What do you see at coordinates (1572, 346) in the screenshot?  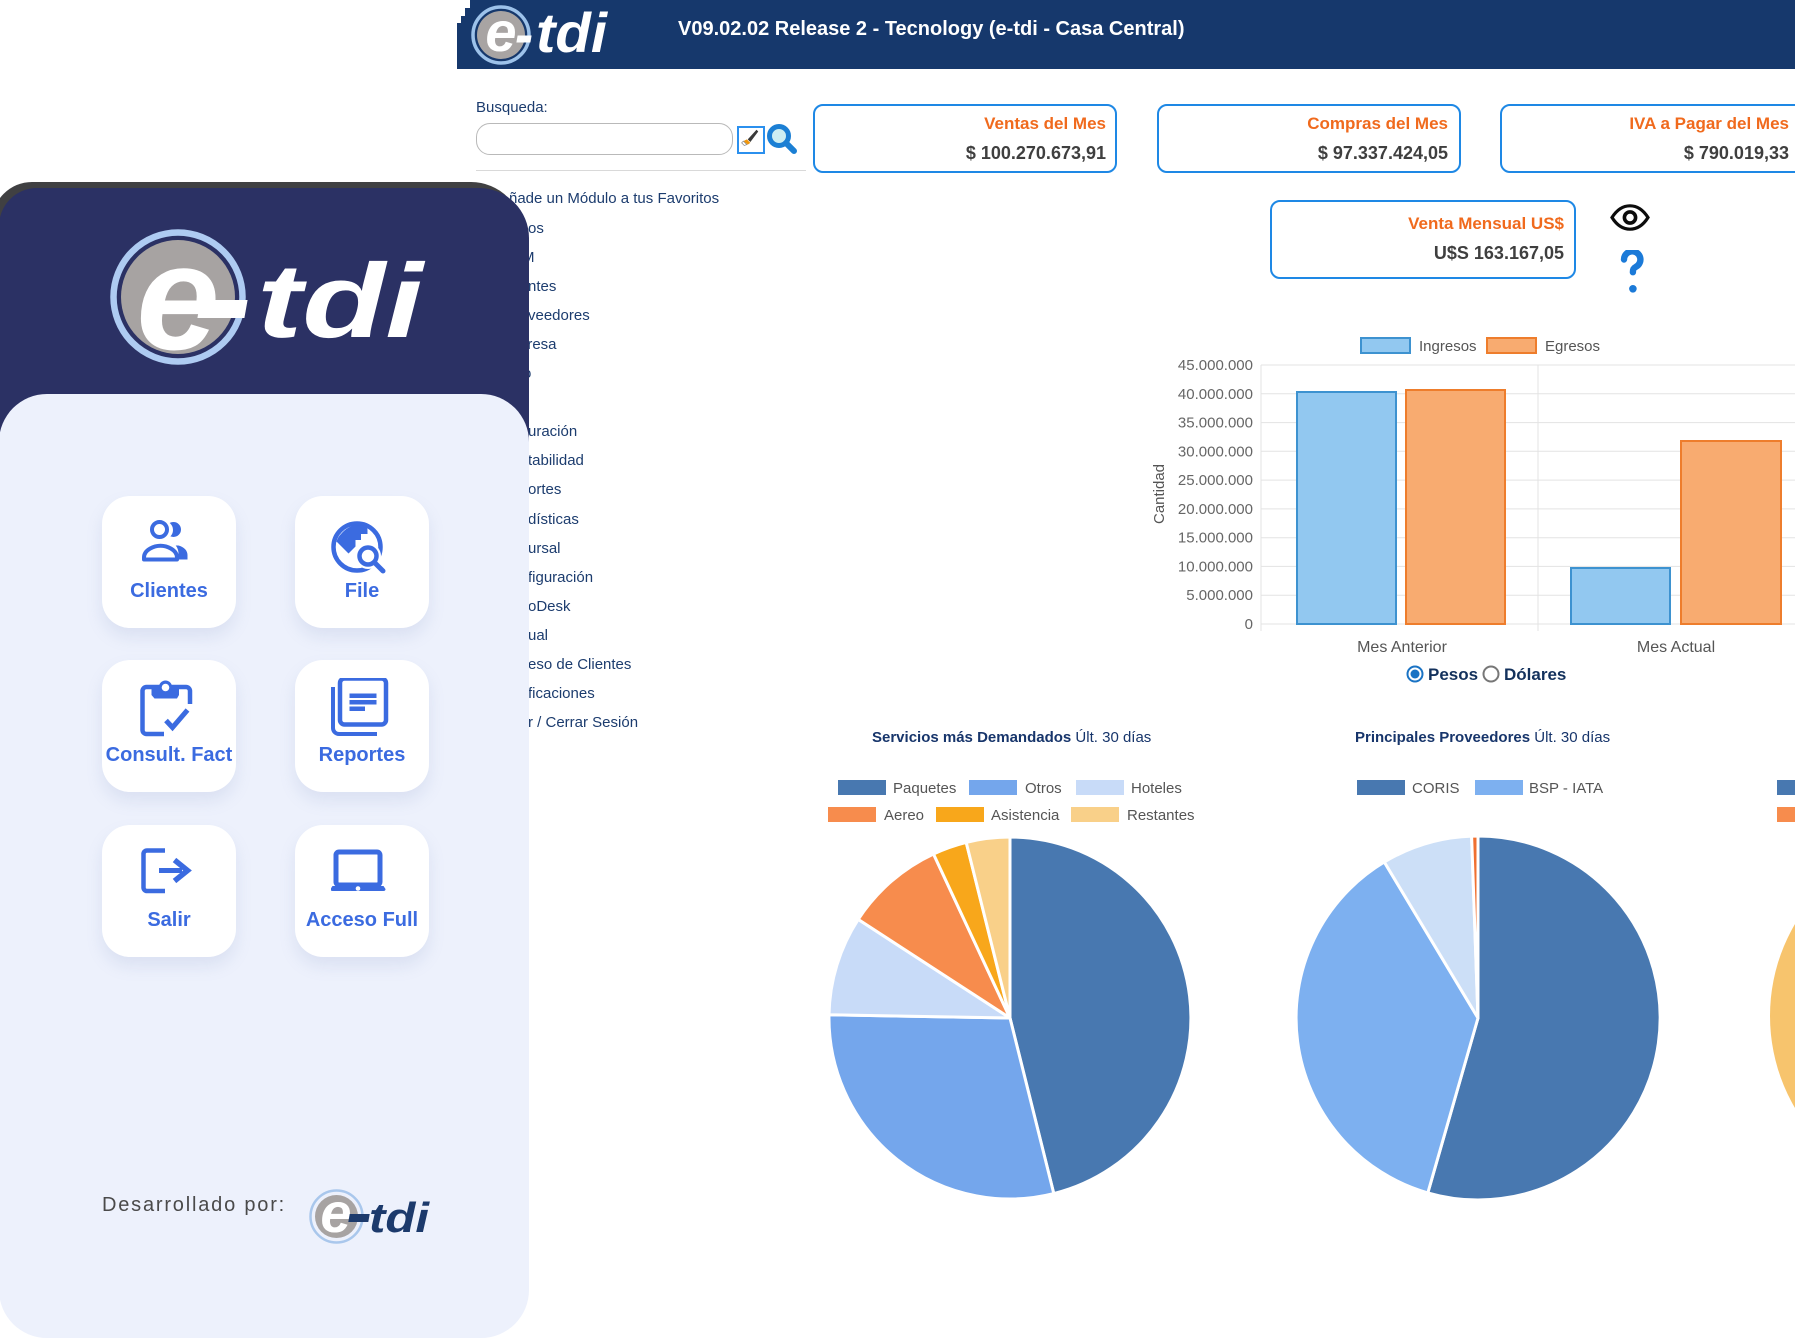 I see `svg-text: Egresos` at bounding box center [1572, 346].